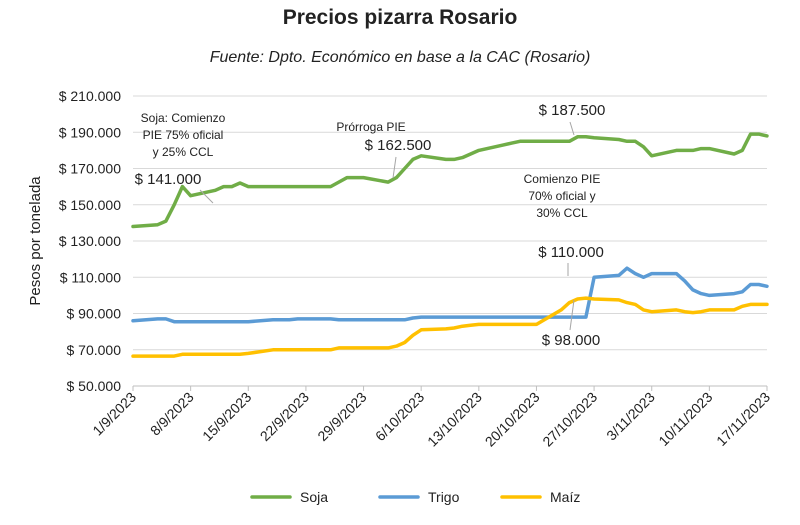 This screenshot has width=800, height=525. I want to click on x-tick-label: 1/9/2023, so click(114, 414).